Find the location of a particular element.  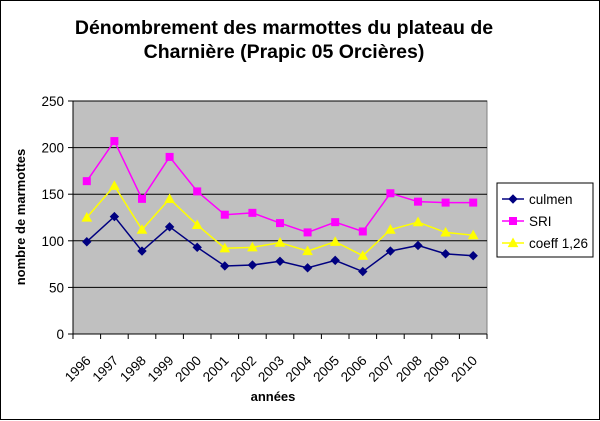

x-axis-label: années is located at coordinates (273, 396).